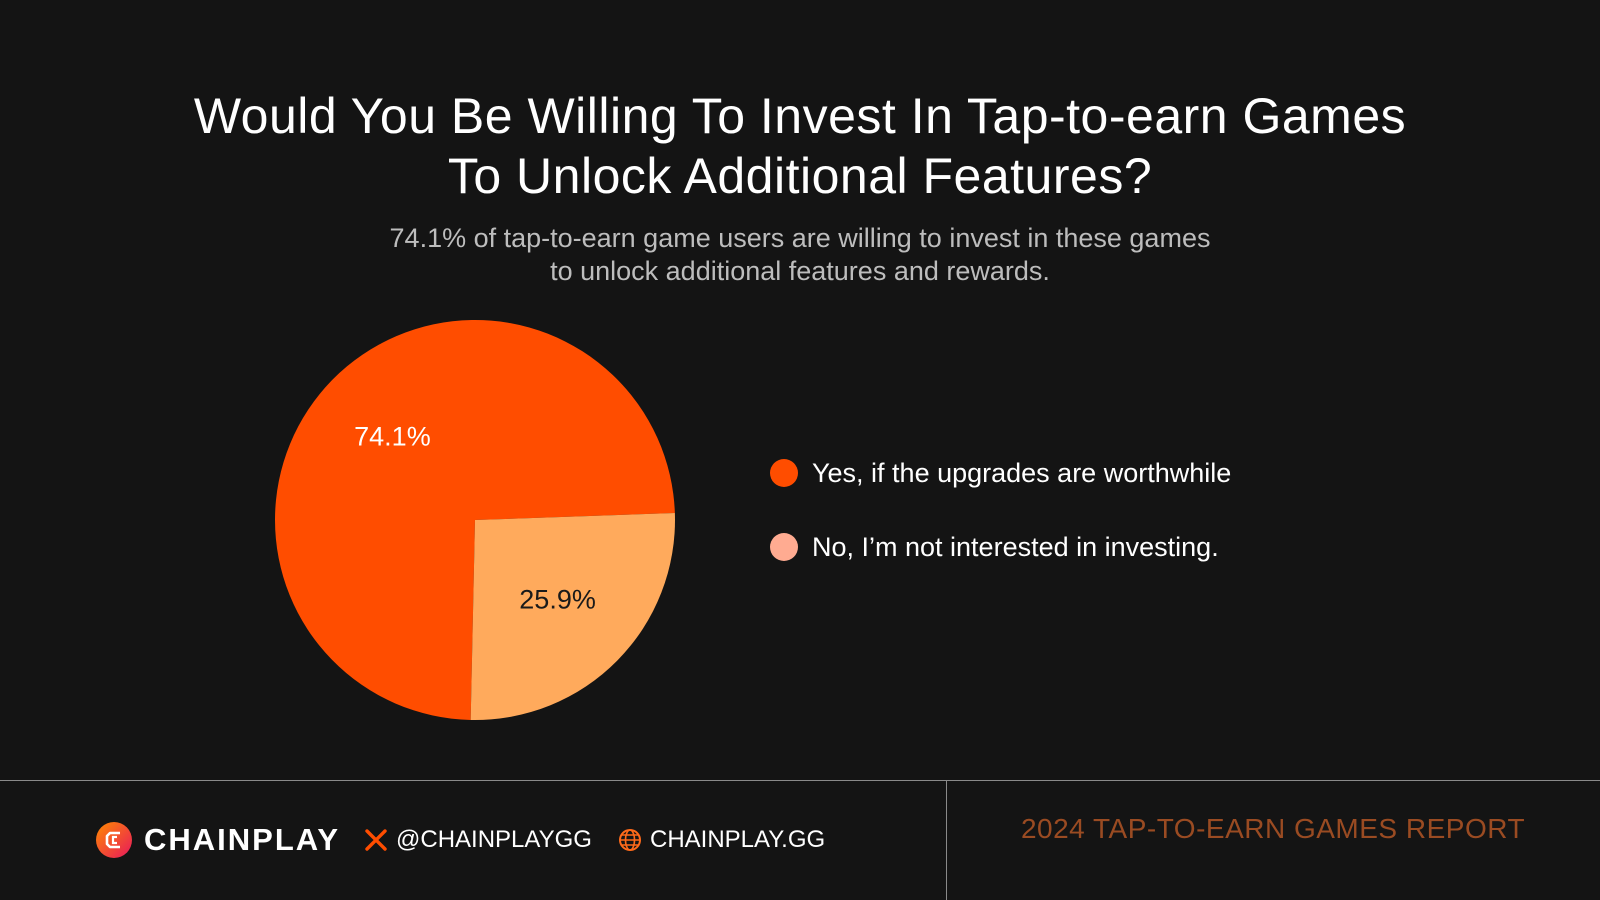  What do you see at coordinates (114, 840) in the screenshot?
I see `chainplay-logo-icon` at bounding box center [114, 840].